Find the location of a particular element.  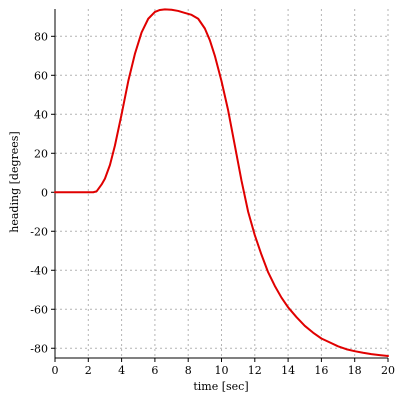

x-tick-label: 10 is located at coordinates (222, 370).